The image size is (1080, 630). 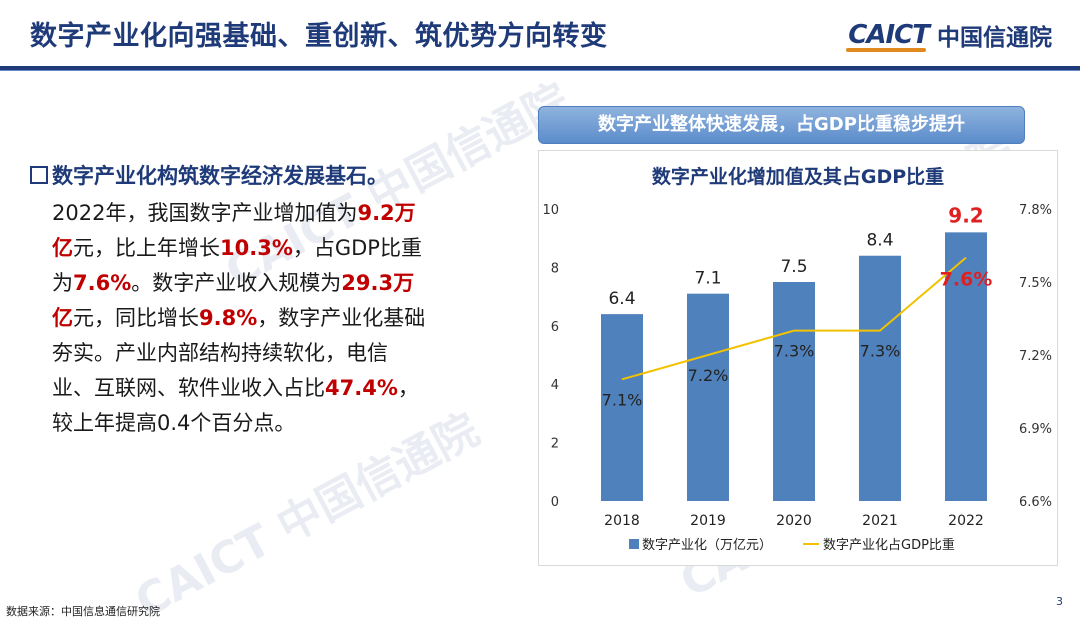 I want to click on square-bullet-icon, so click(x=39, y=175).